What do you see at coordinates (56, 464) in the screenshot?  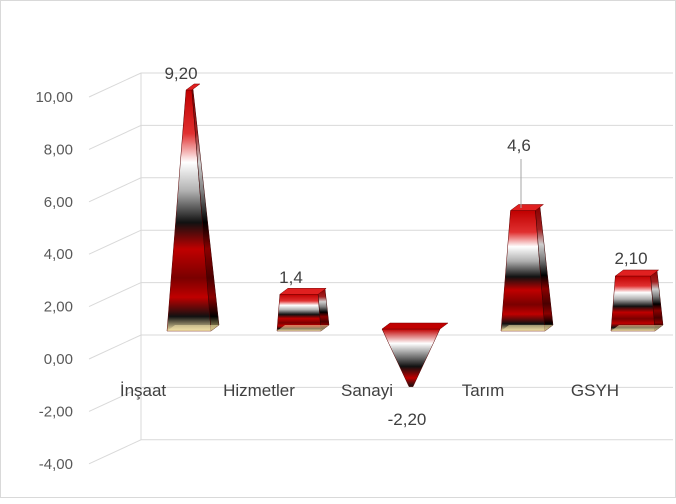 I see `y-tick-label: -4,00` at bounding box center [56, 464].